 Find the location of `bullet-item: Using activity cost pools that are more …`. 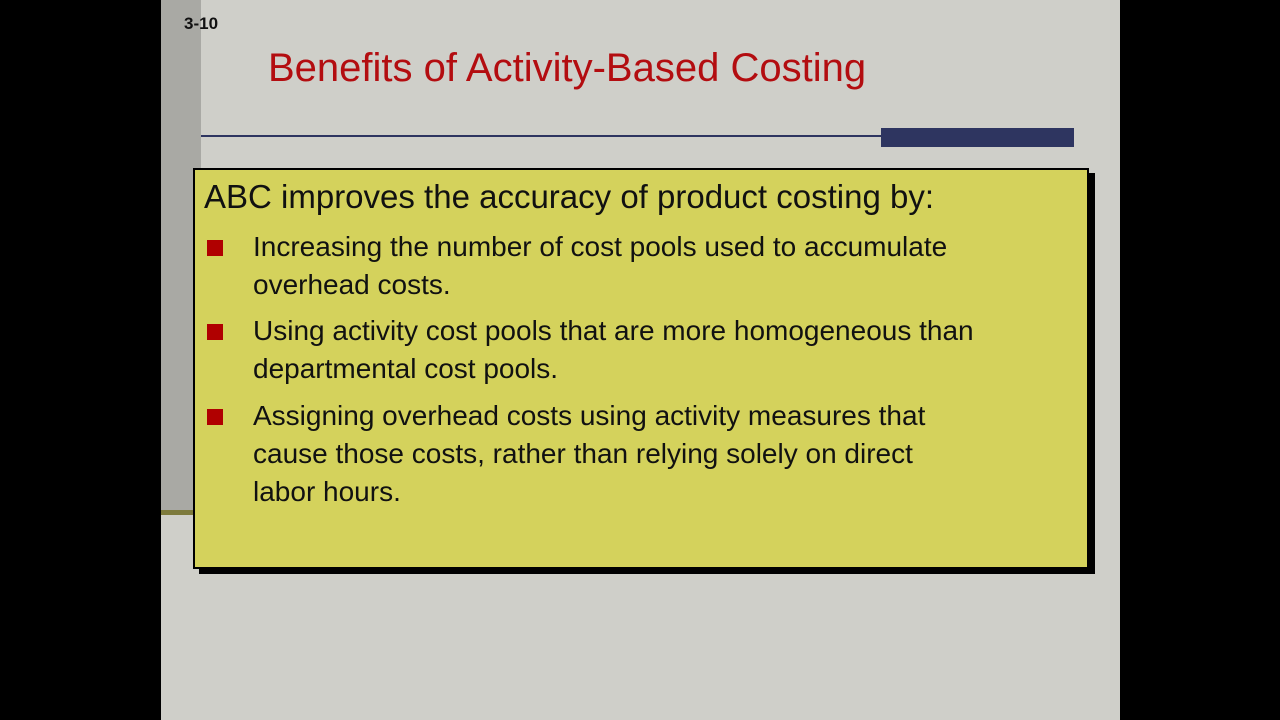

bullet-item: Using activity cost pools that are more … is located at coordinates (668, 350).